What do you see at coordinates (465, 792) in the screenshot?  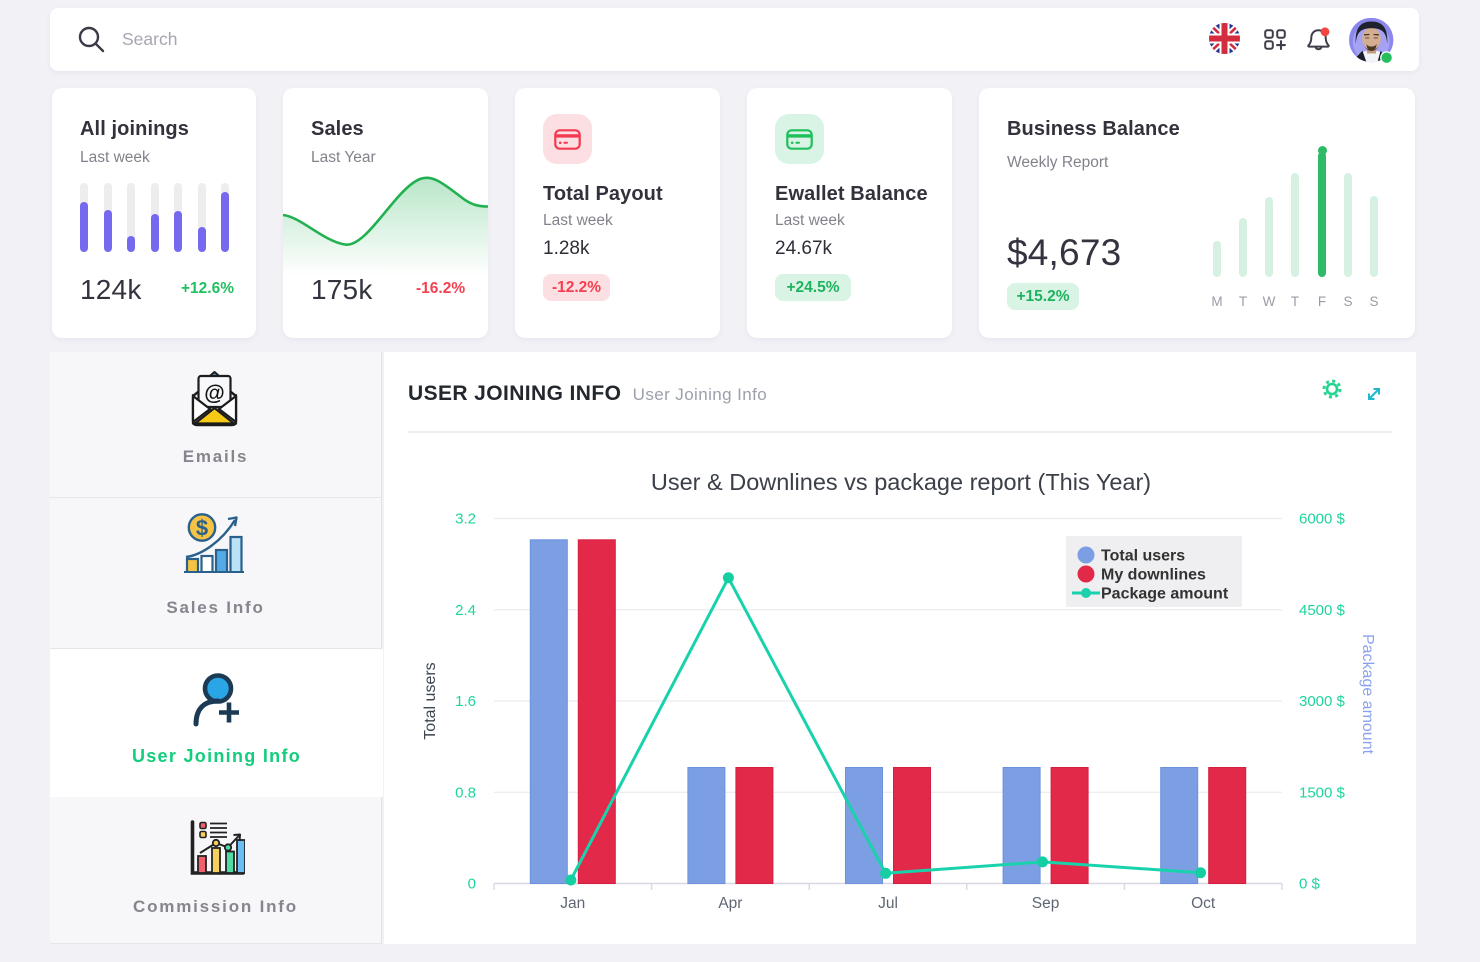 I see `svg-text: 0.8` at bounding box center [465, 792].